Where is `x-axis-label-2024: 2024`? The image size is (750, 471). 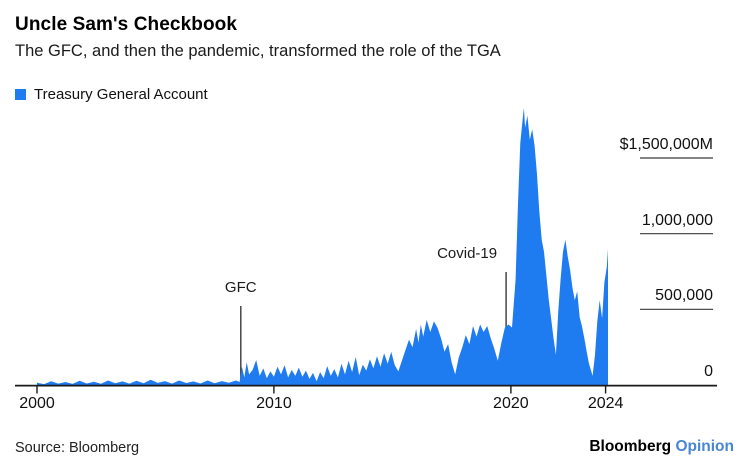
x-axis-label-2024: 2024 is located at coordinates (605, 403).